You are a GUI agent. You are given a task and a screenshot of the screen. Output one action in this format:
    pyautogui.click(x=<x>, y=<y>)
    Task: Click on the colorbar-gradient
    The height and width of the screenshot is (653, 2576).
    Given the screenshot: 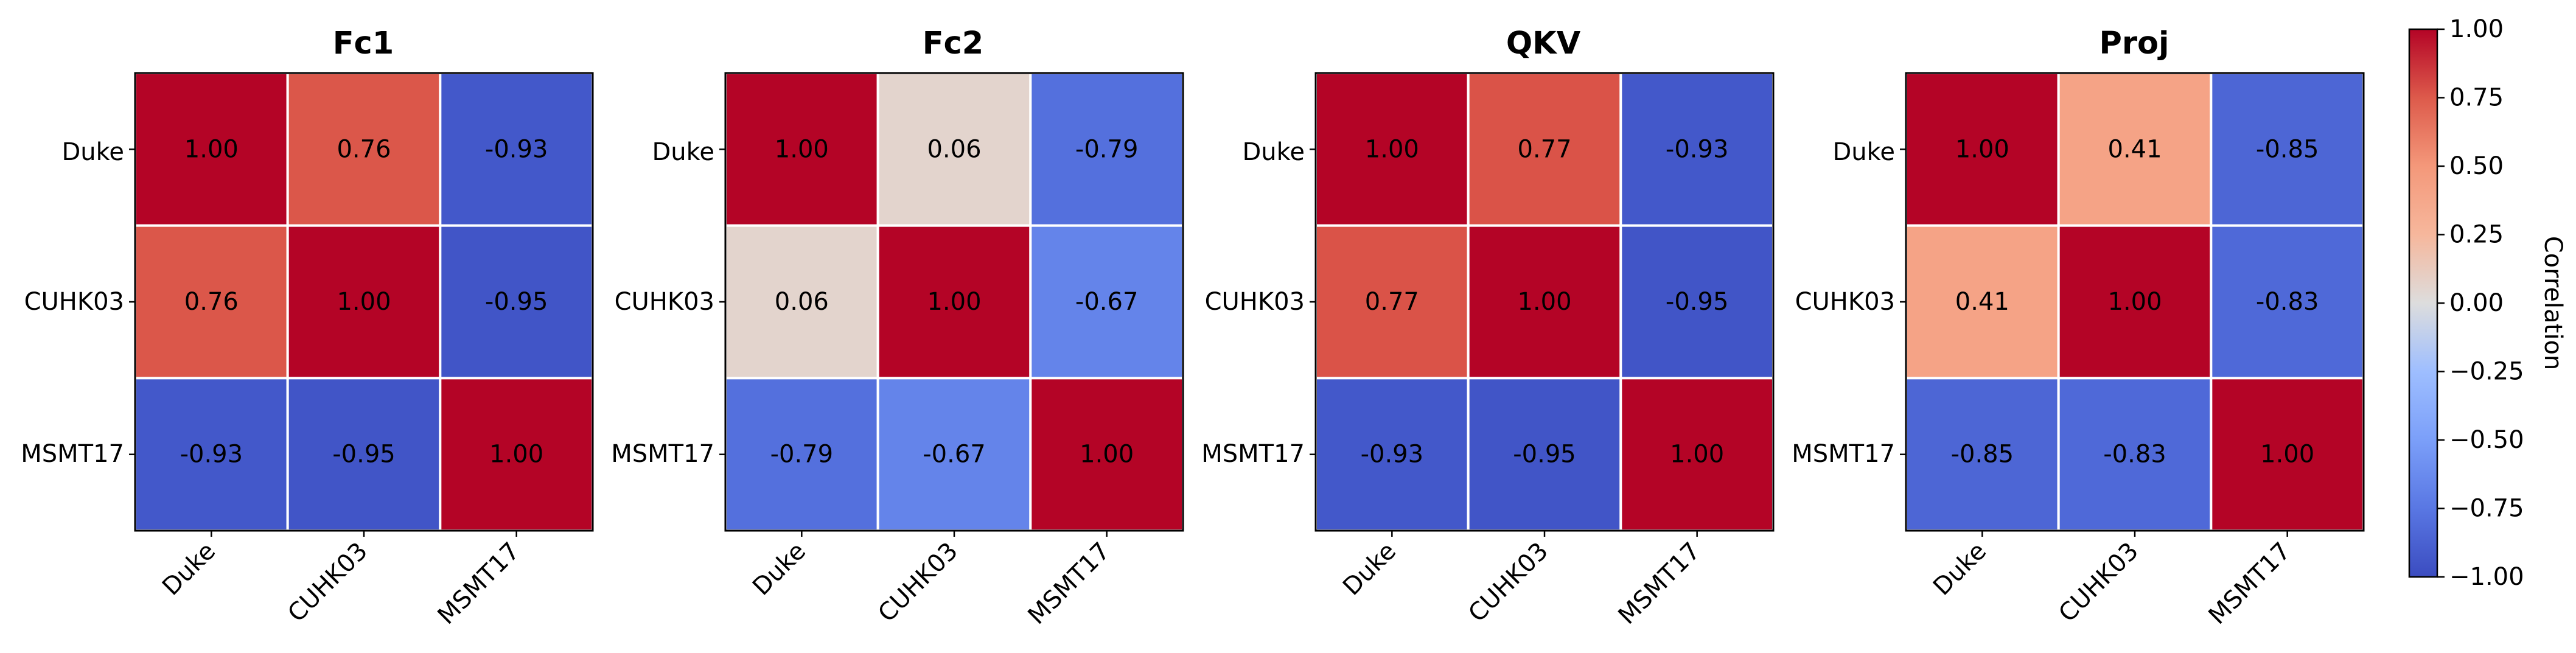 What is the action you would take?
    pyautogui.click(x=2423, y=303)
    